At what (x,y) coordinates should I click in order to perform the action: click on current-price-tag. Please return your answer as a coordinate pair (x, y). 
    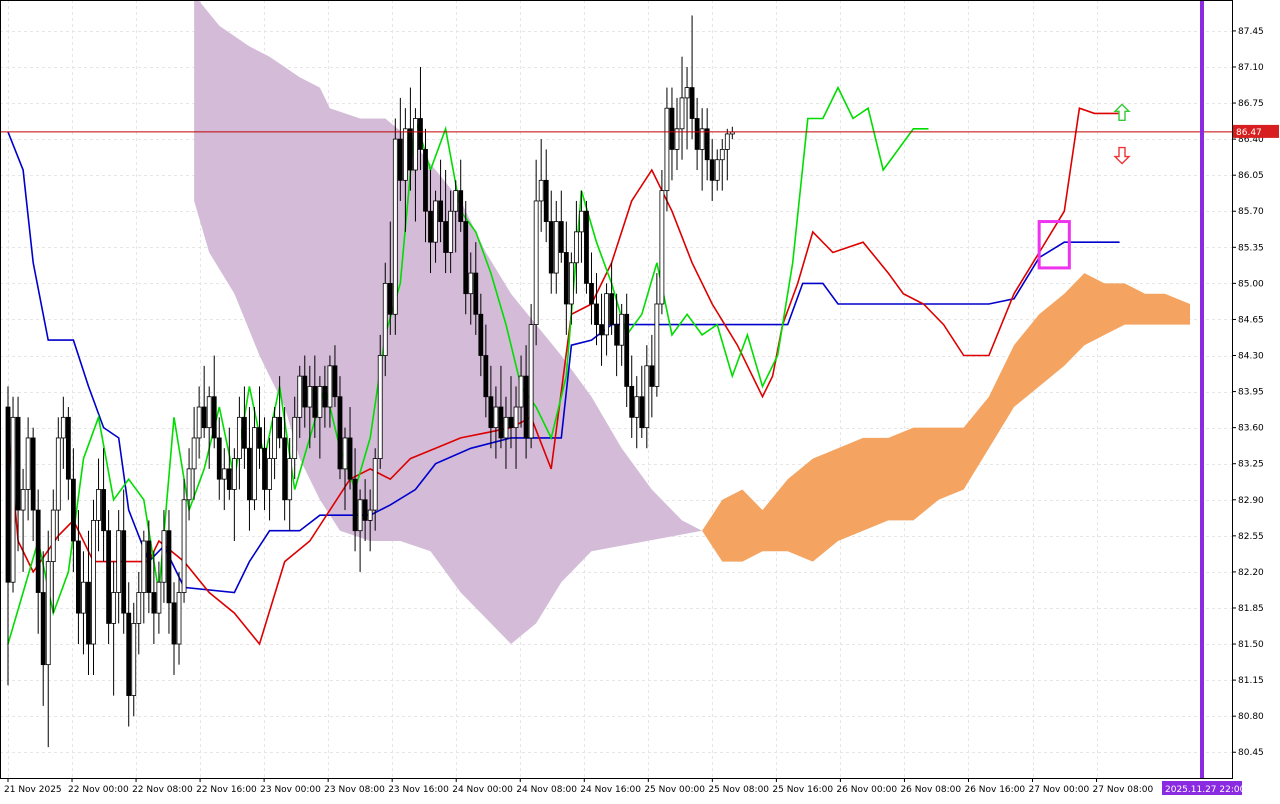
    Looking at the image, I should click on (1256, 131).